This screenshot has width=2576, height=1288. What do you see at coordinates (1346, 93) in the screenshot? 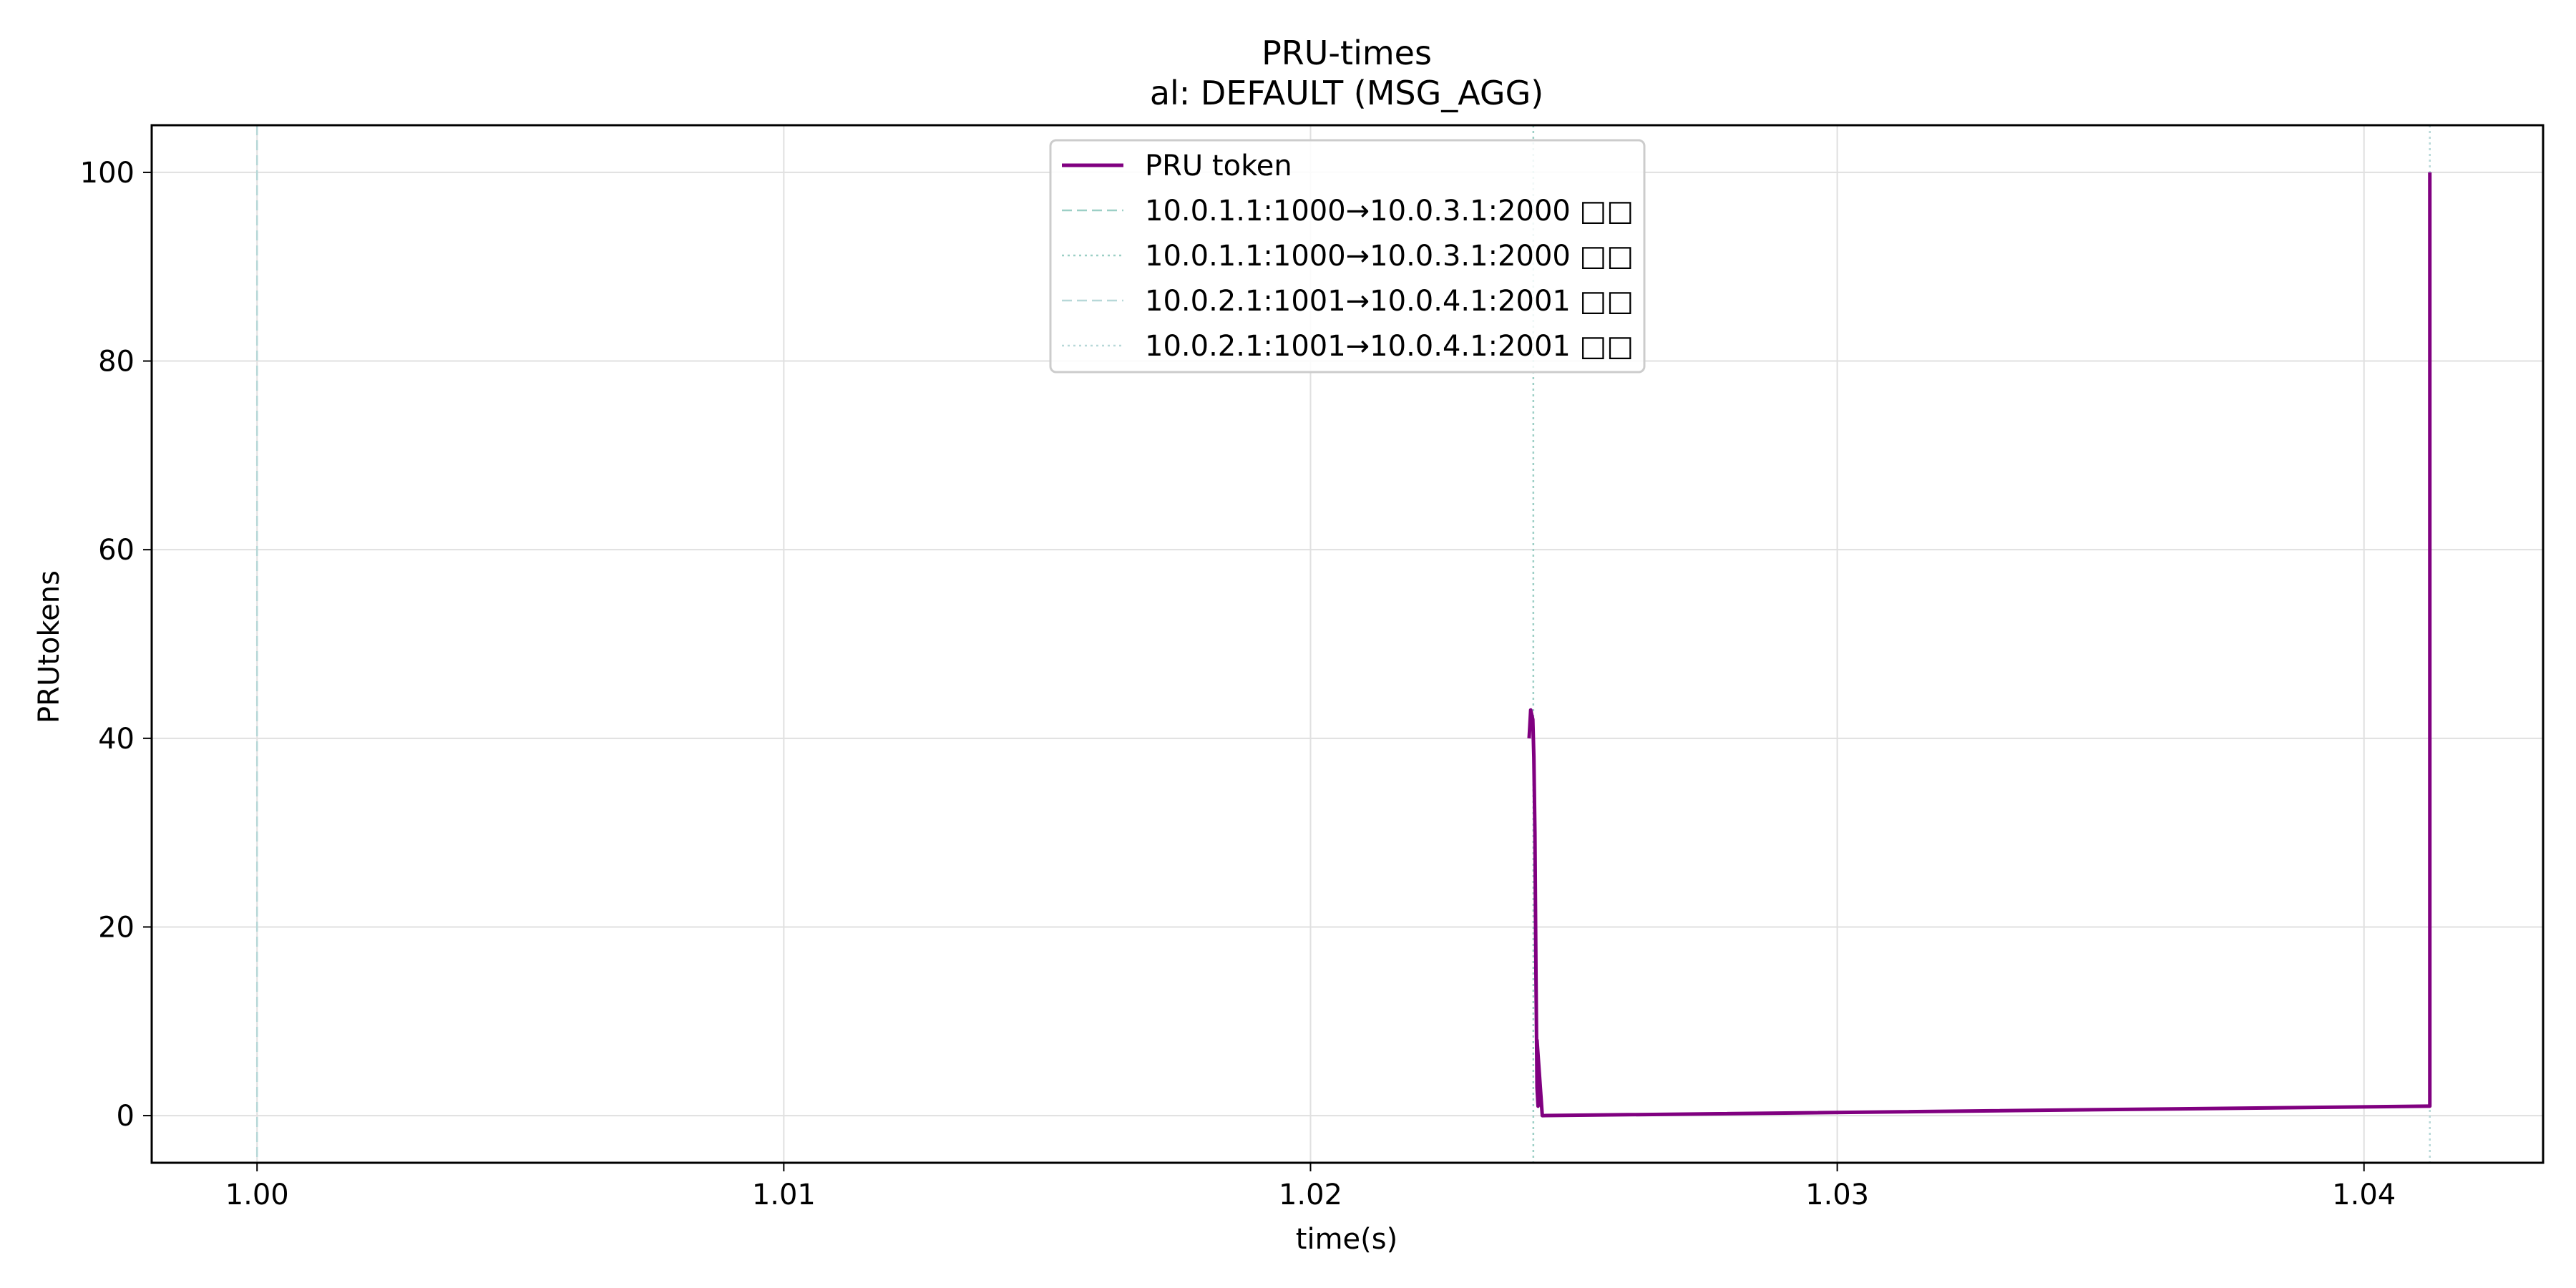
I see `chart-subtitle: al: DEFAULT (MSG_AGG)` at bounding box center [1346, 93].